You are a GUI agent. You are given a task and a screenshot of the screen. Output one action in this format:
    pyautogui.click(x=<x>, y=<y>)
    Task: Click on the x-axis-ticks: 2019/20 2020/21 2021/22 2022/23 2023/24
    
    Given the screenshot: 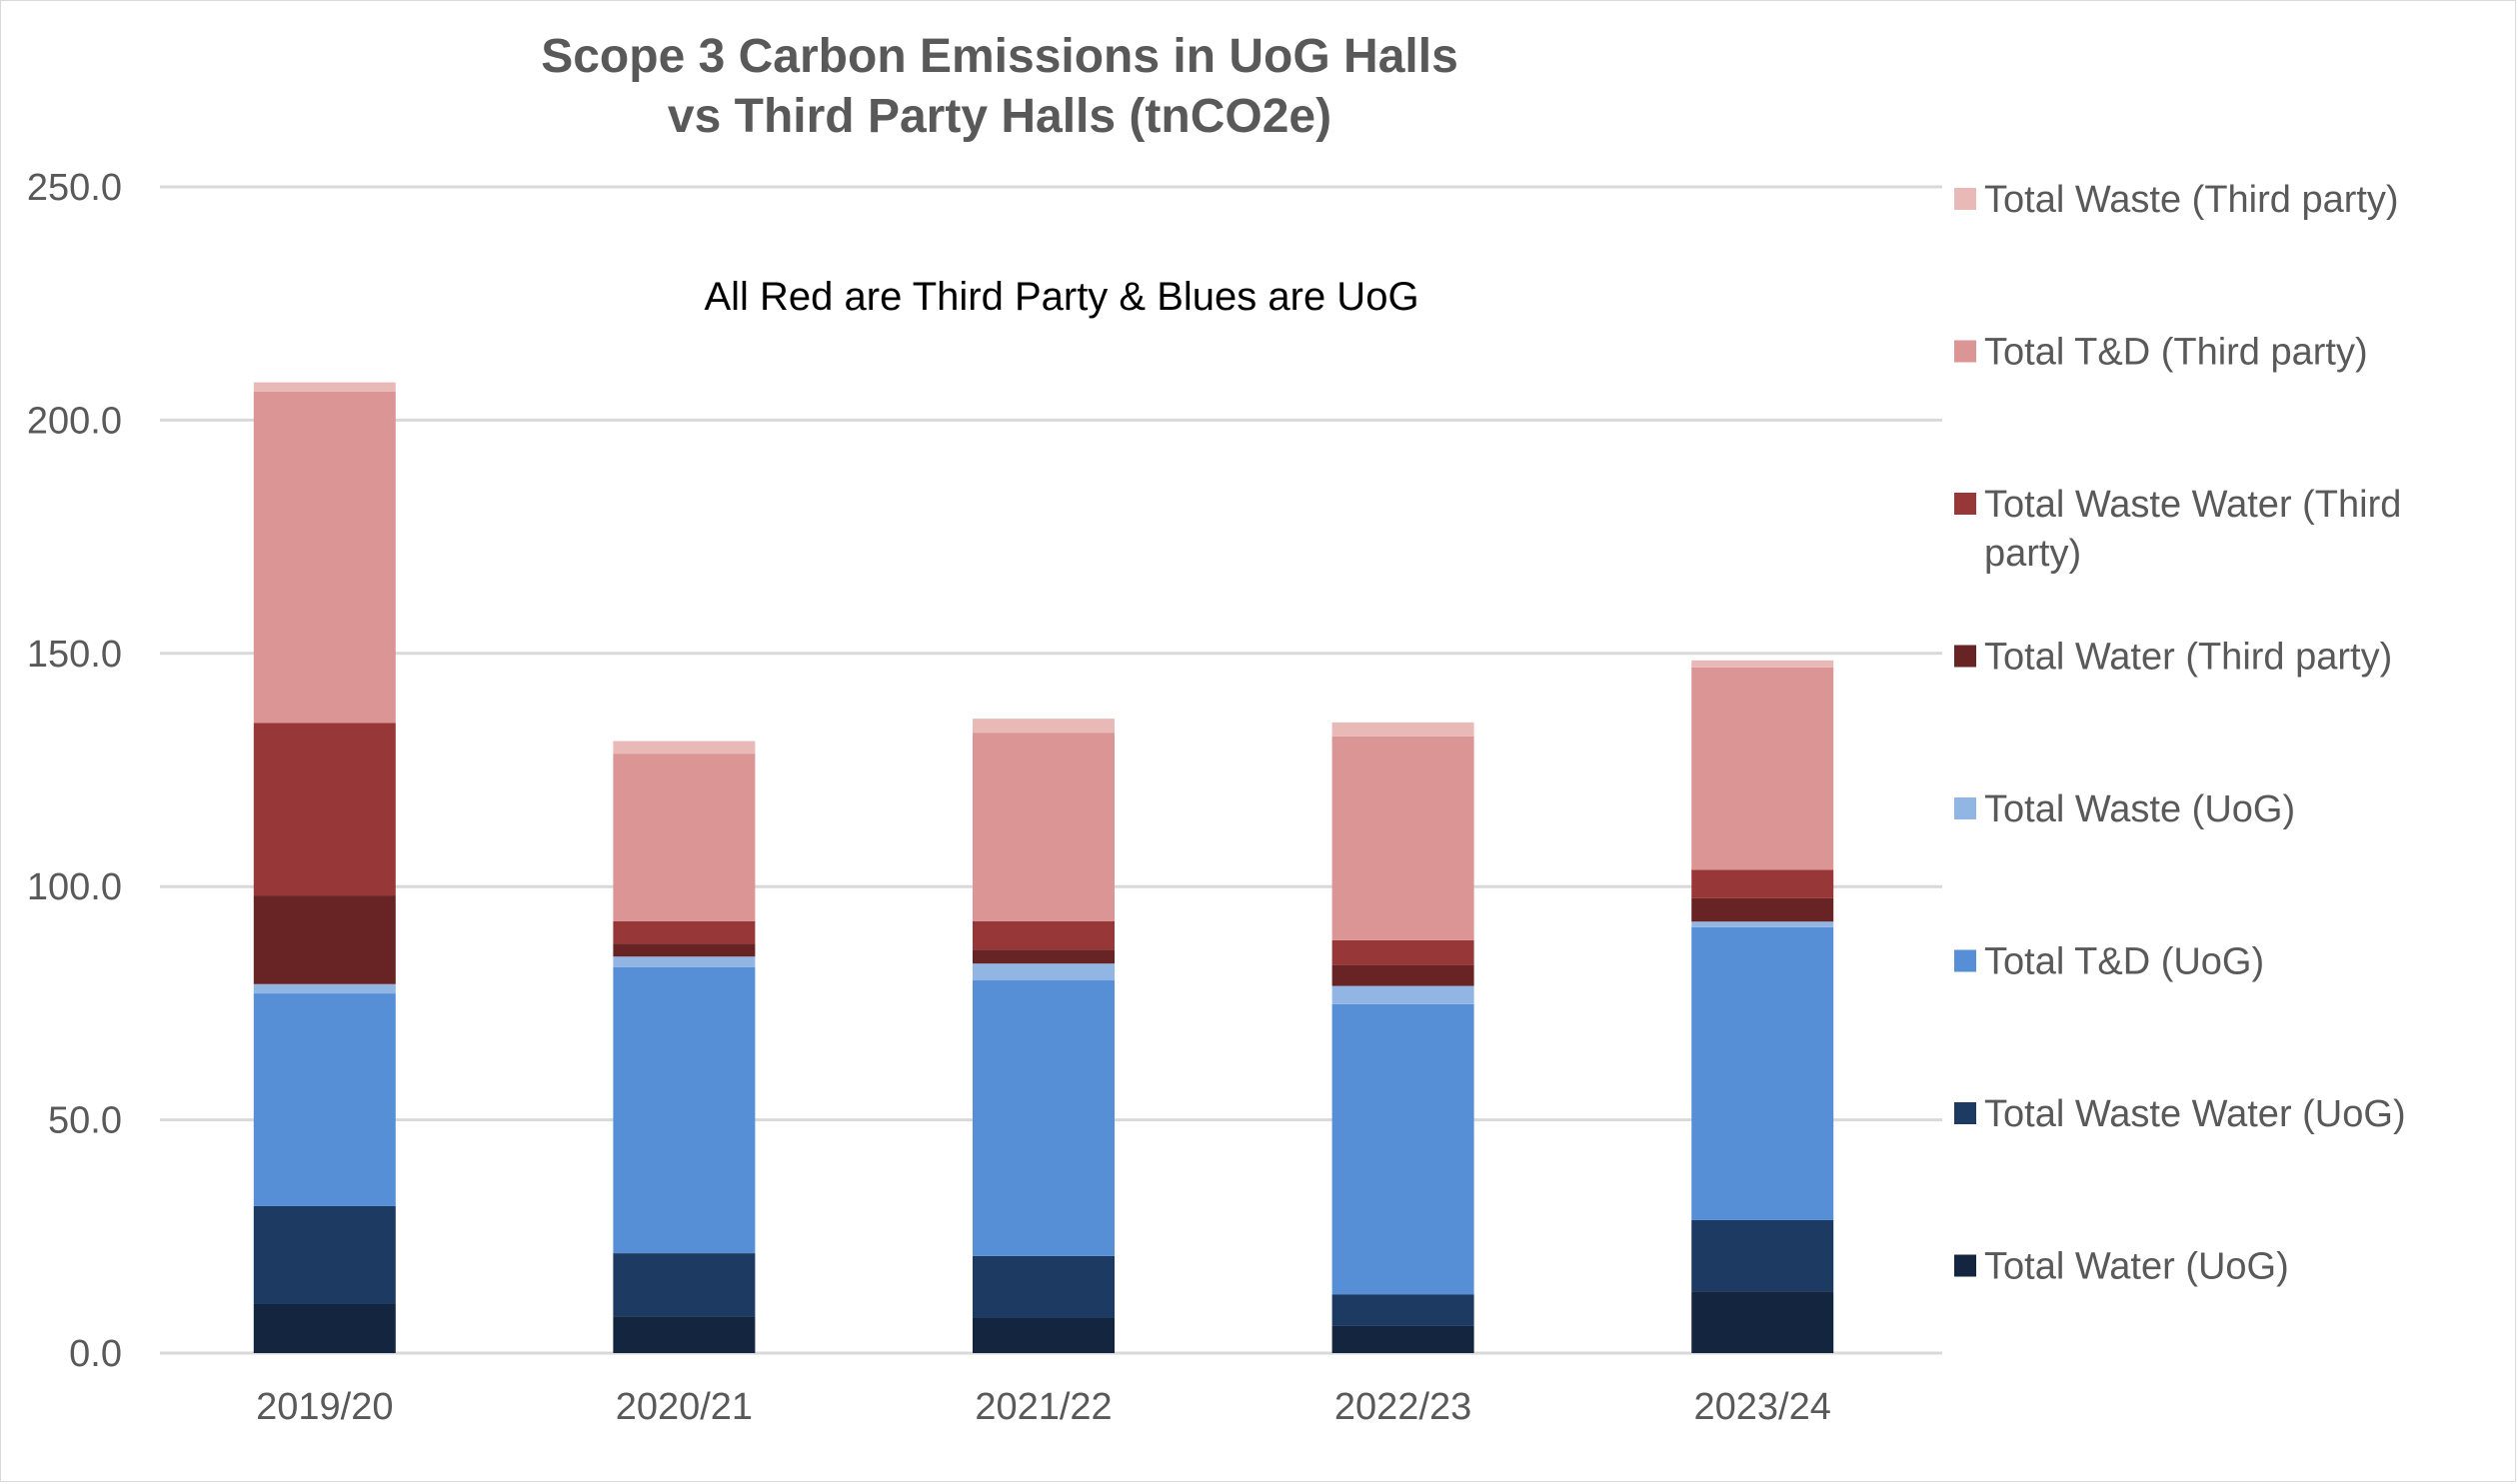 What is the action you would take?
    pyautogui.click(x=1043, y=1407)
    